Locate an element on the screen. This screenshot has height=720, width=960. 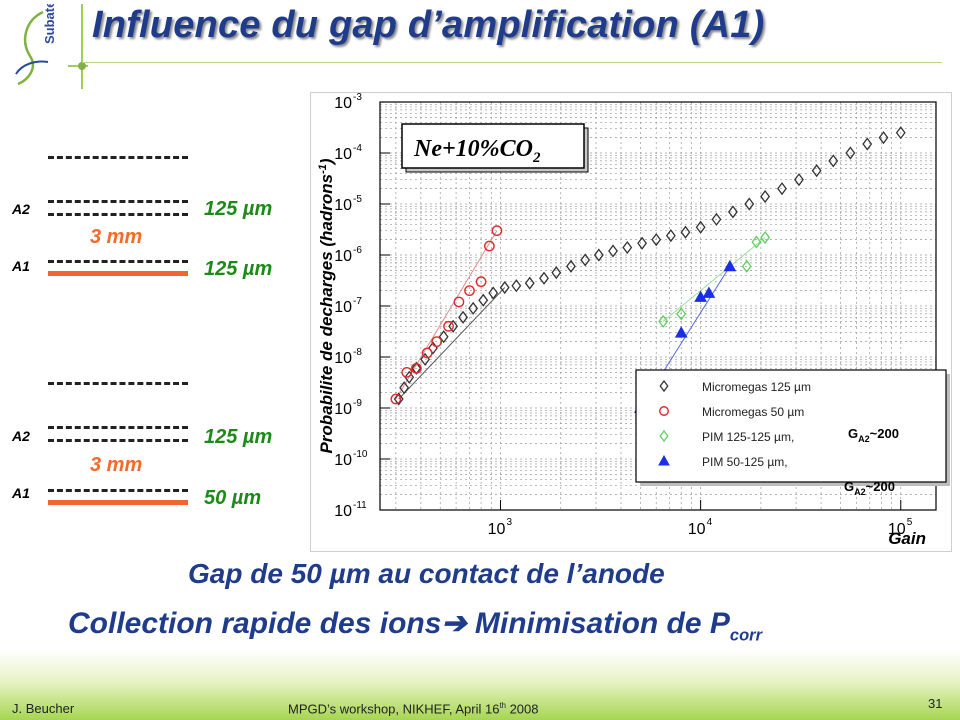
mesh-a2-upper-top is located at coordinates (118, 201).